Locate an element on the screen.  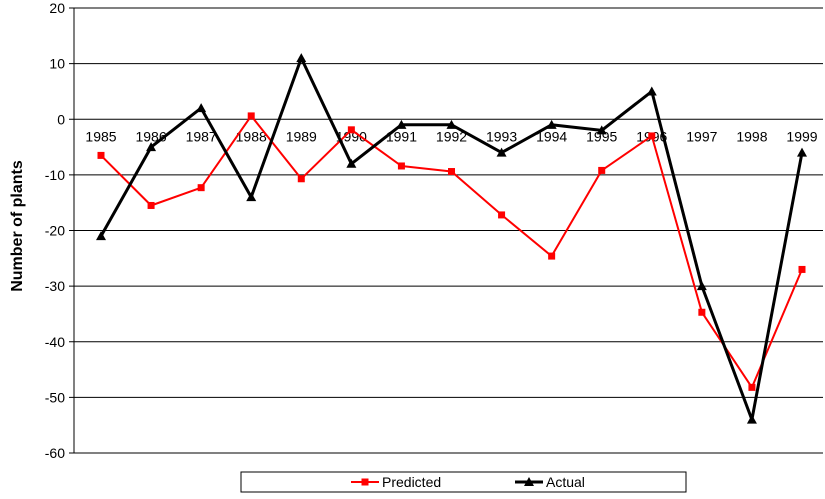
y-tick-label: 20 is located at coordinates (57, 8).